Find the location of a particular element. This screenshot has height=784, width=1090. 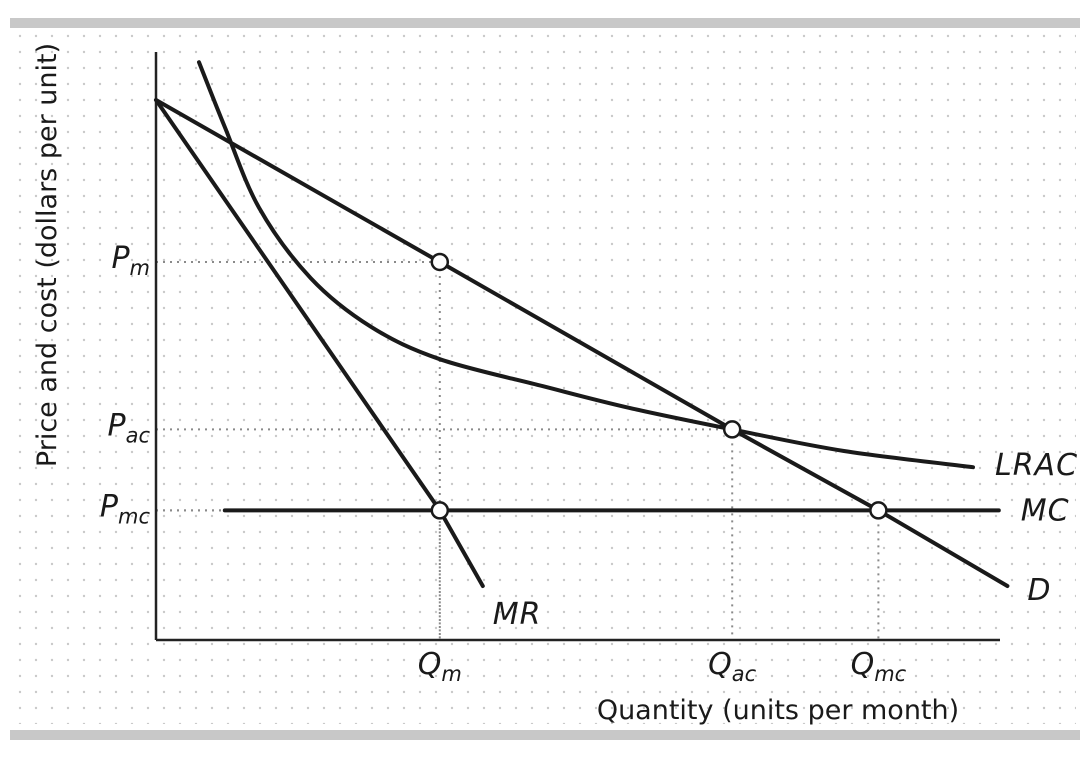

y-axis-title: Price and cost (dollars per unit) is located at coordinates (47, 255).